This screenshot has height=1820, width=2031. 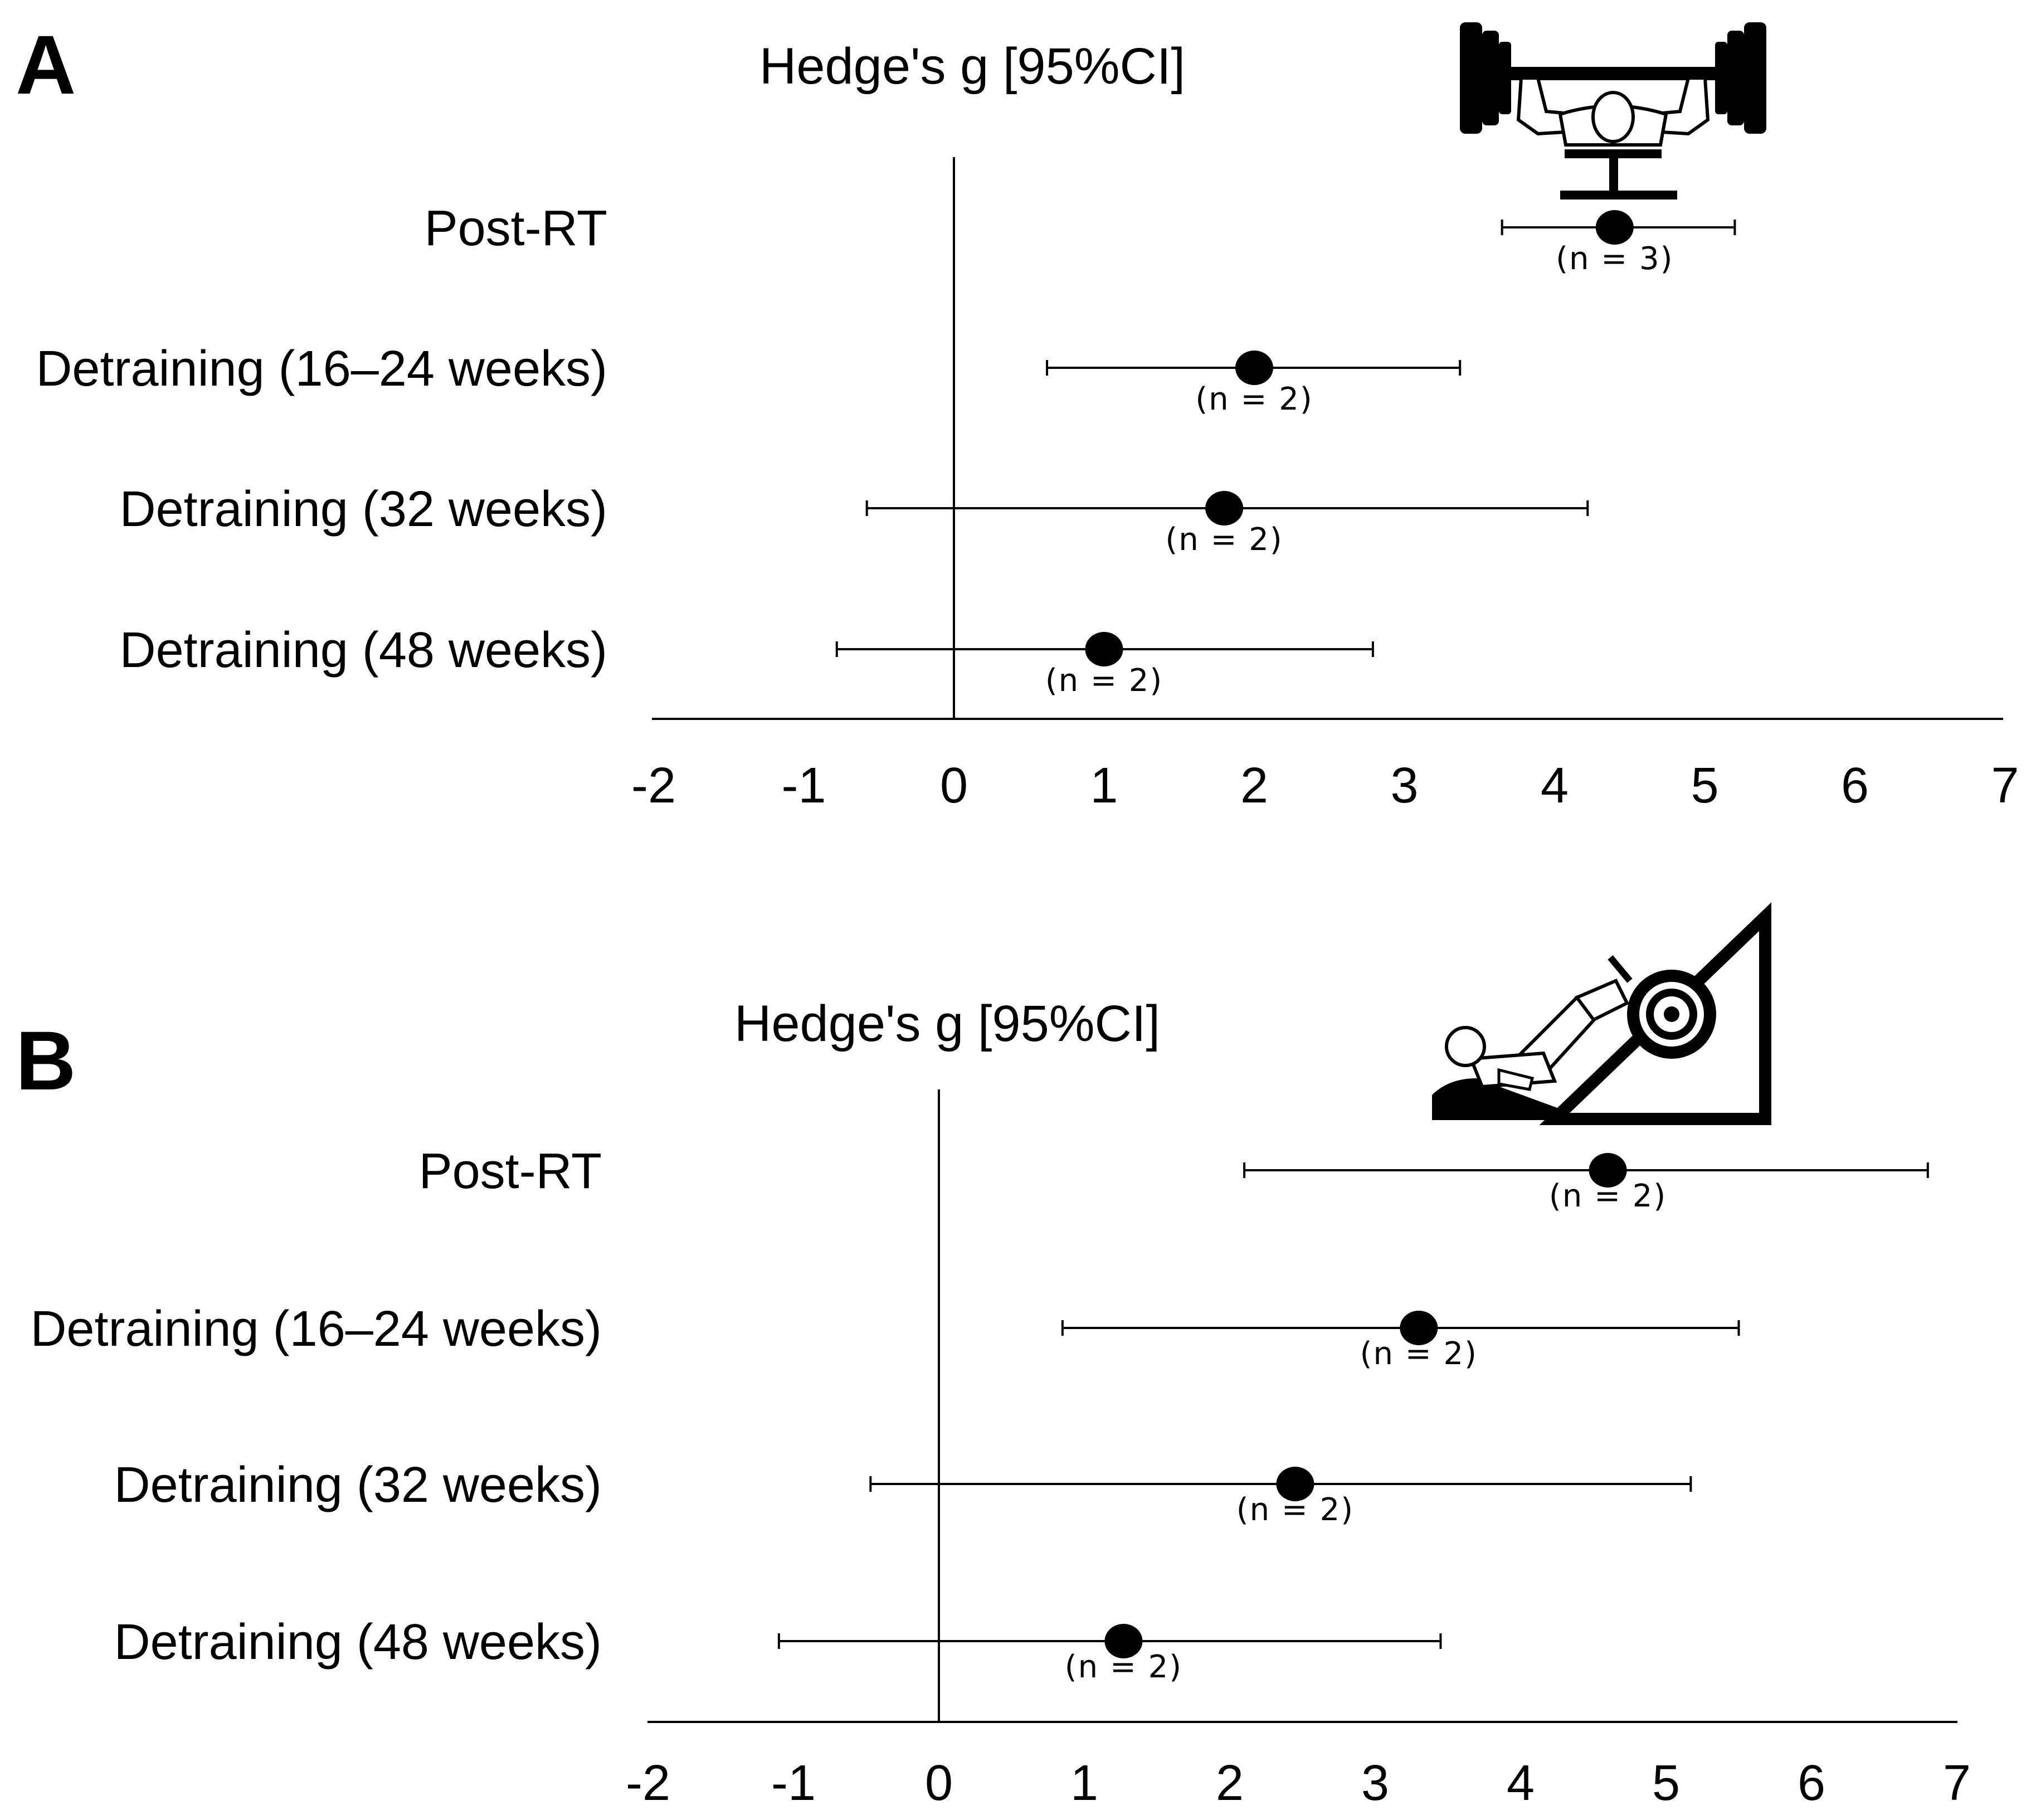 What do you see at coordinates (1615, 259) in the screenshot?
I see `panel-a-n-label: (n = 3)` at bounding box center [1615, 259].